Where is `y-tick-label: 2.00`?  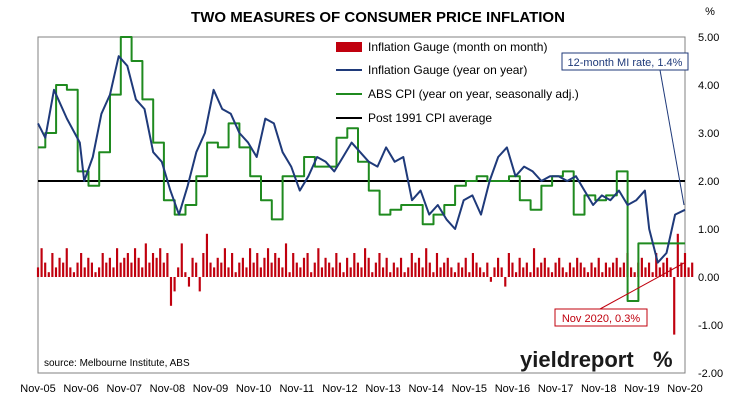
y-tick-label: 2.00 is located at coordinates (708, 182).